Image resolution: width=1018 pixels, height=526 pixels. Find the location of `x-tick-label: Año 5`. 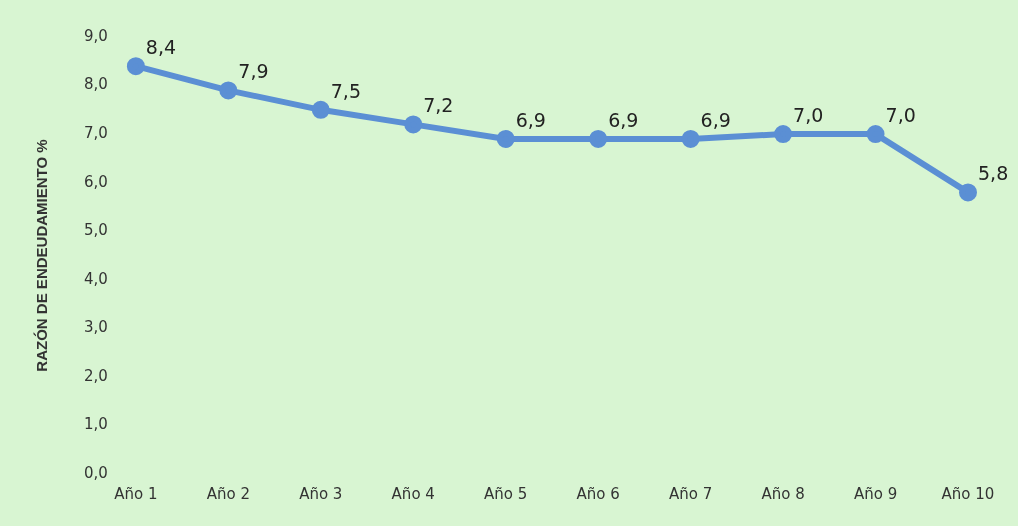

x-tick-label: Año 5 is located at coordinates (506, 493).